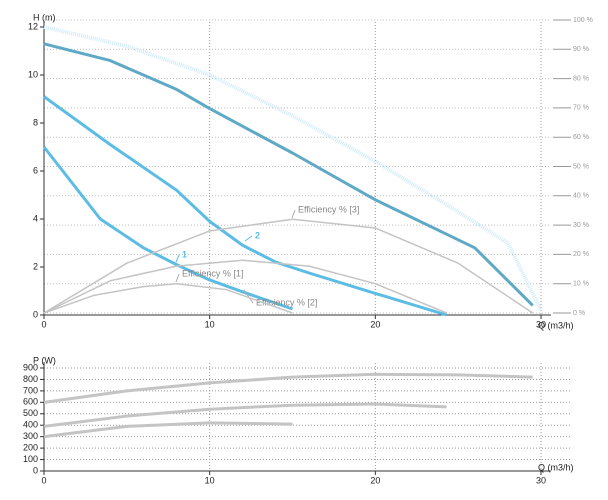 Image resolution: width=608 pixels, height=500 pixels. What do you see at coordinates (581, 166) in the screenshot?
I see `y2-tick-label: 50 %` at bounding box center [581, 166].